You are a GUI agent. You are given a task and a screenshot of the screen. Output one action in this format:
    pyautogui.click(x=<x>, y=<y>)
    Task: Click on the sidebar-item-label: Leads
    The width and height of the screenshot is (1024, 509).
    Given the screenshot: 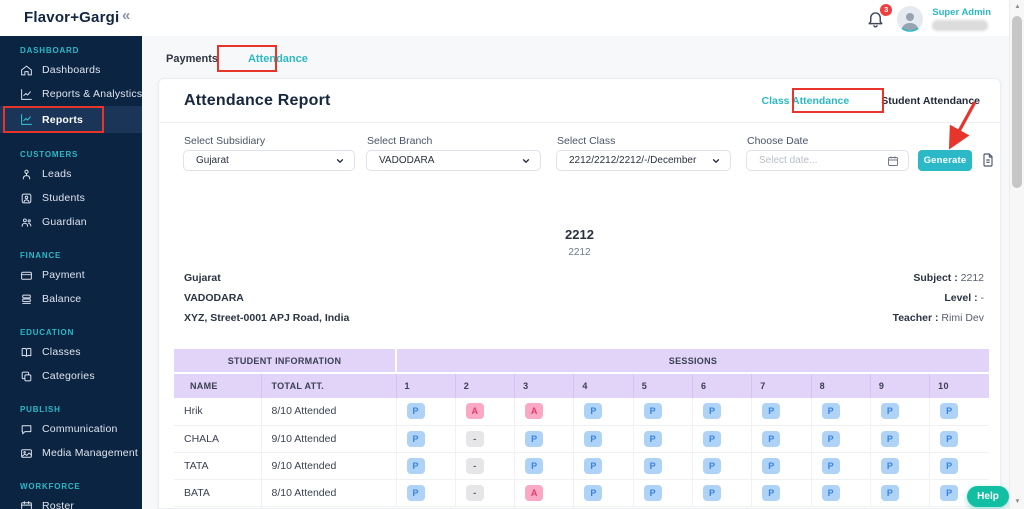 What is the action you would take?
    pyautogui.click(x=57, y=174)
    